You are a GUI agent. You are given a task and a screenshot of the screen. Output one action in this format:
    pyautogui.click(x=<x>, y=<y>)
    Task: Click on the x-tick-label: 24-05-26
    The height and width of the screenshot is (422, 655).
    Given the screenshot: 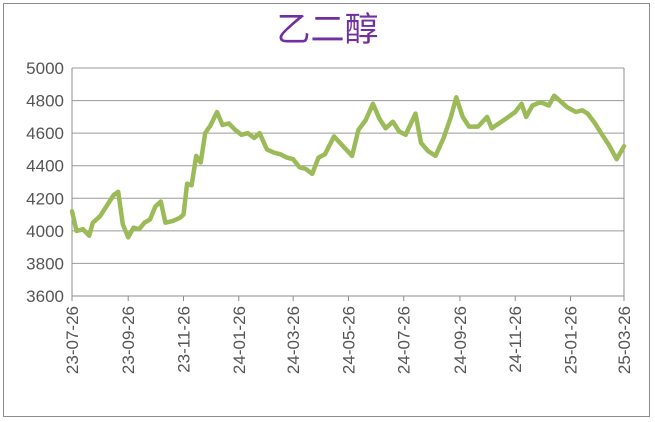 What is the action you would take?
    pyautogui.click(x=348, y=340)
    